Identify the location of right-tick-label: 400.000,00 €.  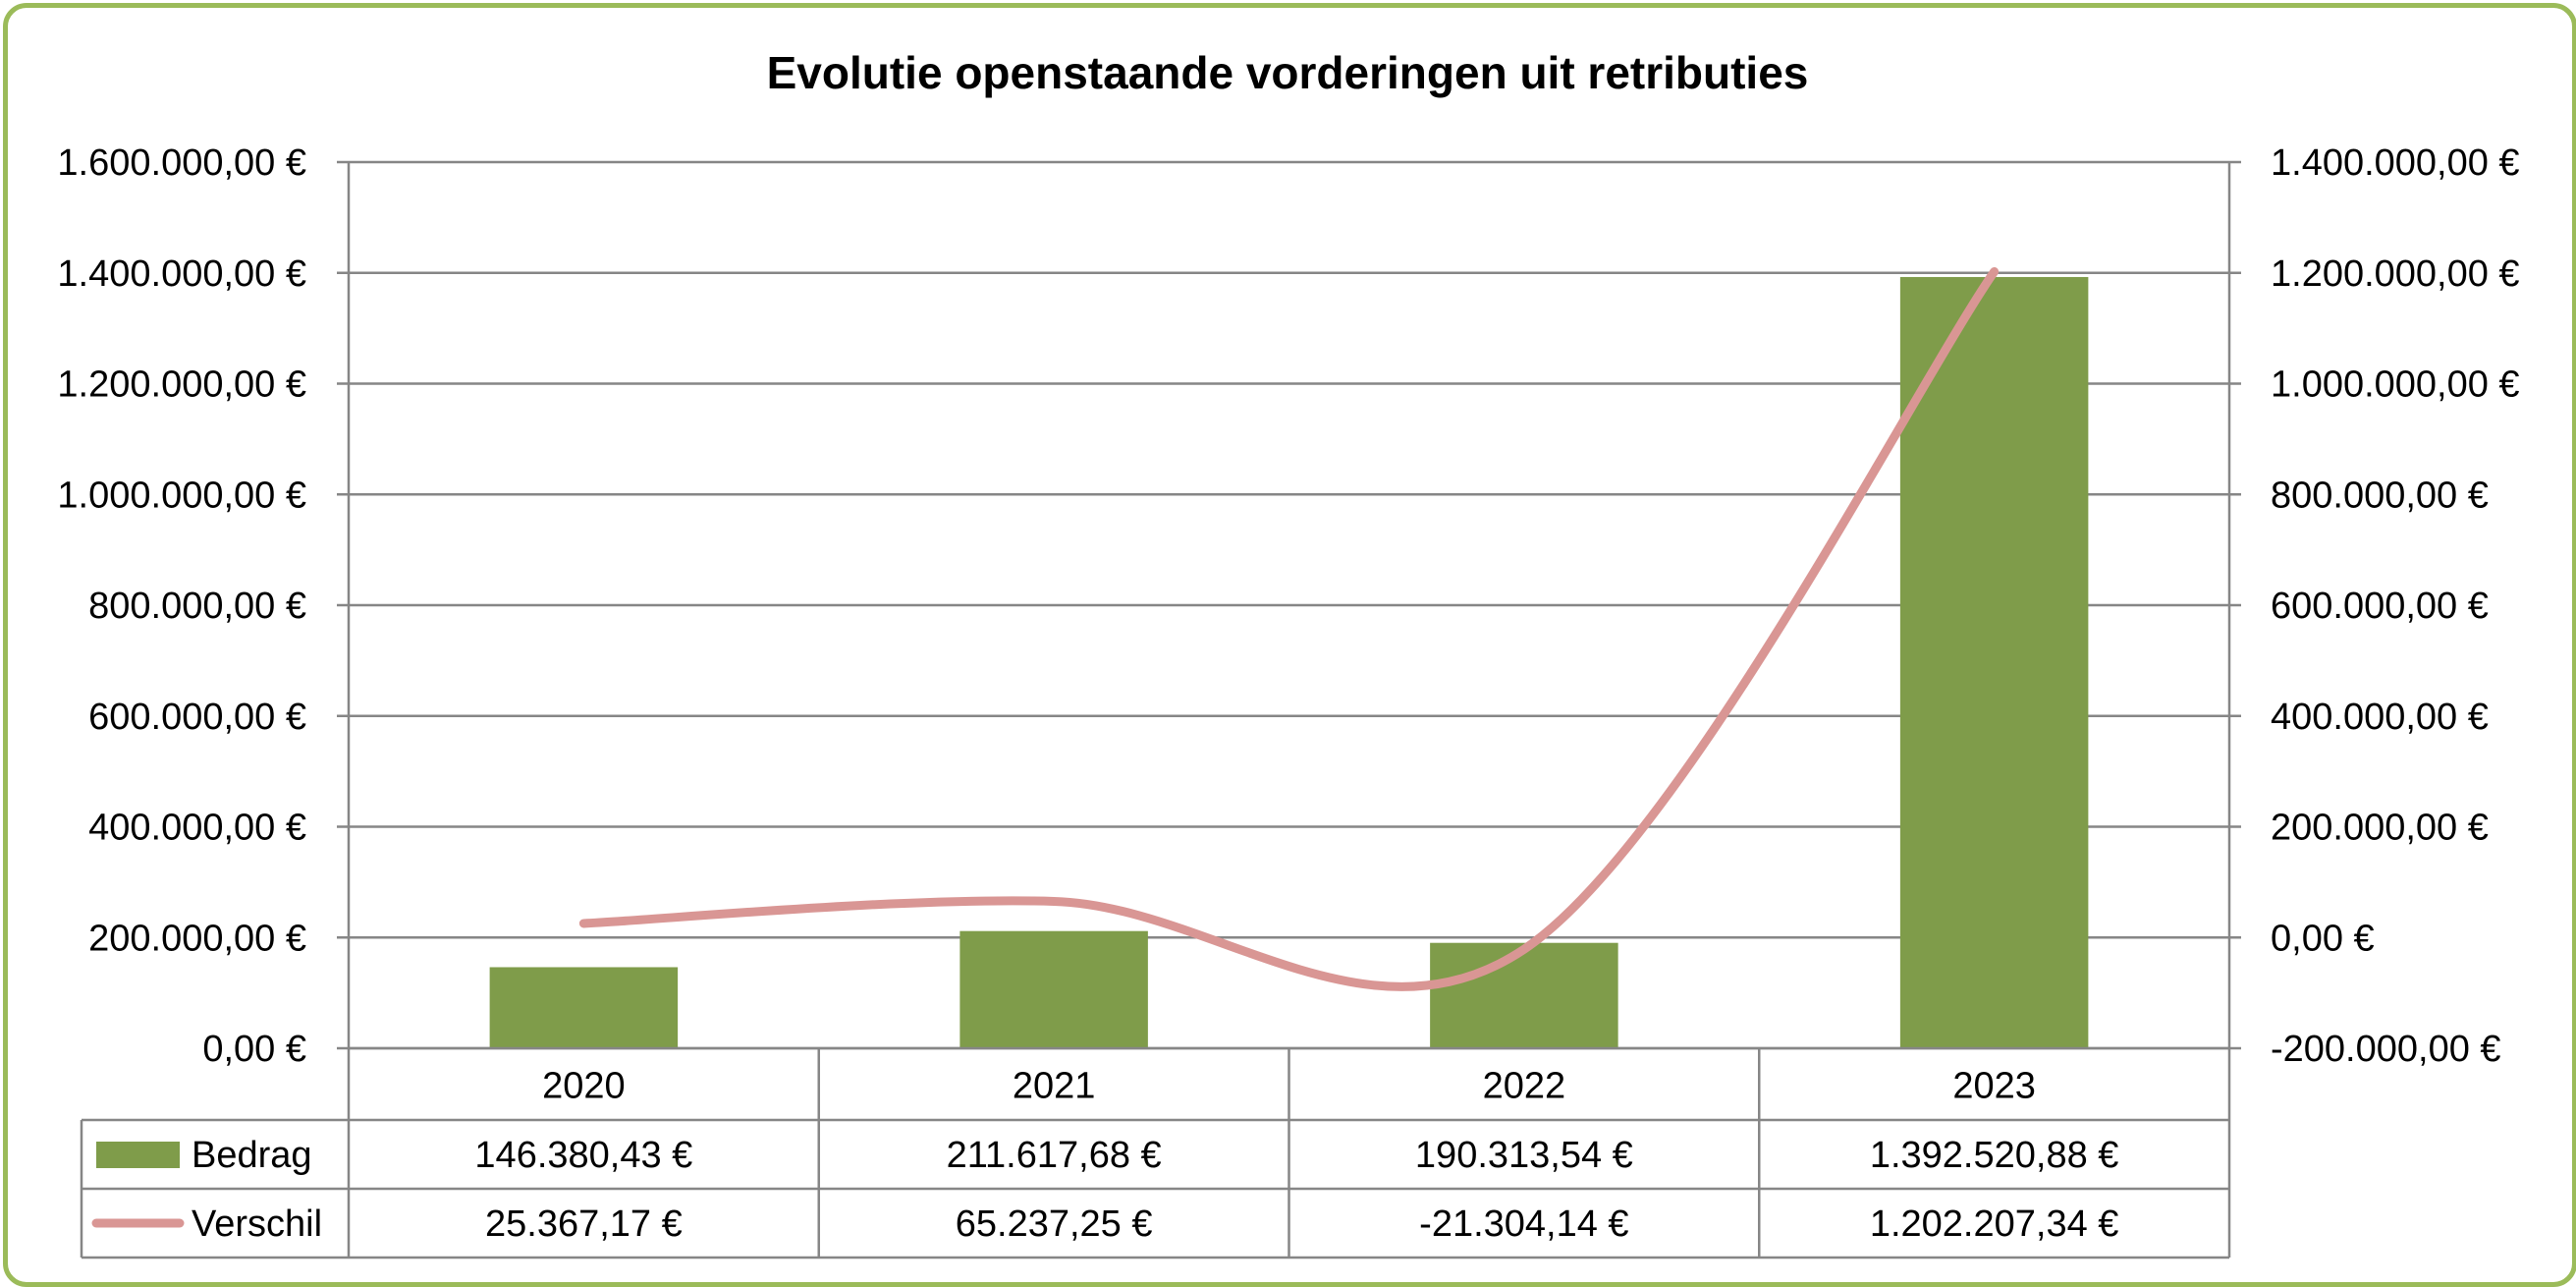
(2380, 718).